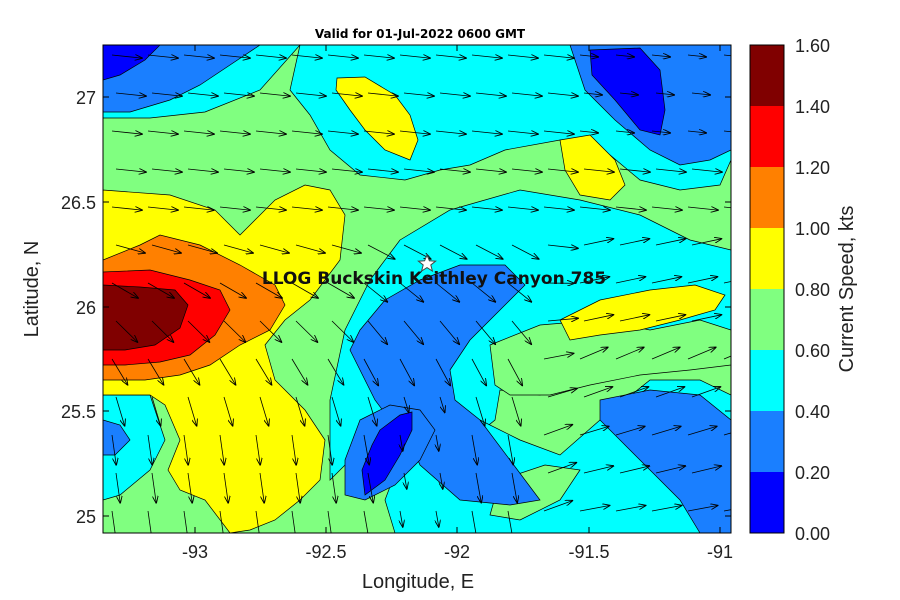  I want to click on y-tick-label: 25, so click(86, 517).